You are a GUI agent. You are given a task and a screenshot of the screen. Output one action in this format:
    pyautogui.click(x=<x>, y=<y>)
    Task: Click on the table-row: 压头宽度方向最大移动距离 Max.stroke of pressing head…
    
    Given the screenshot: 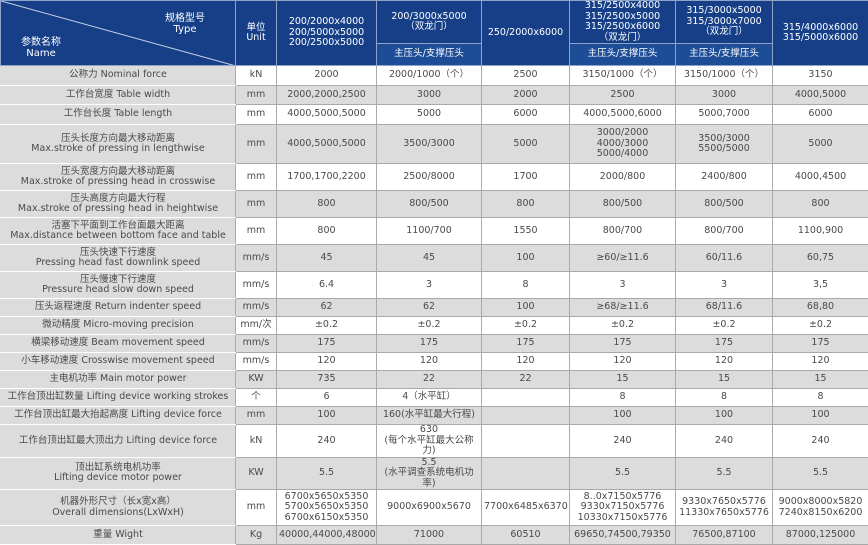 What is the action you would take?
    pyautogui.click(x=434, y=177)
    